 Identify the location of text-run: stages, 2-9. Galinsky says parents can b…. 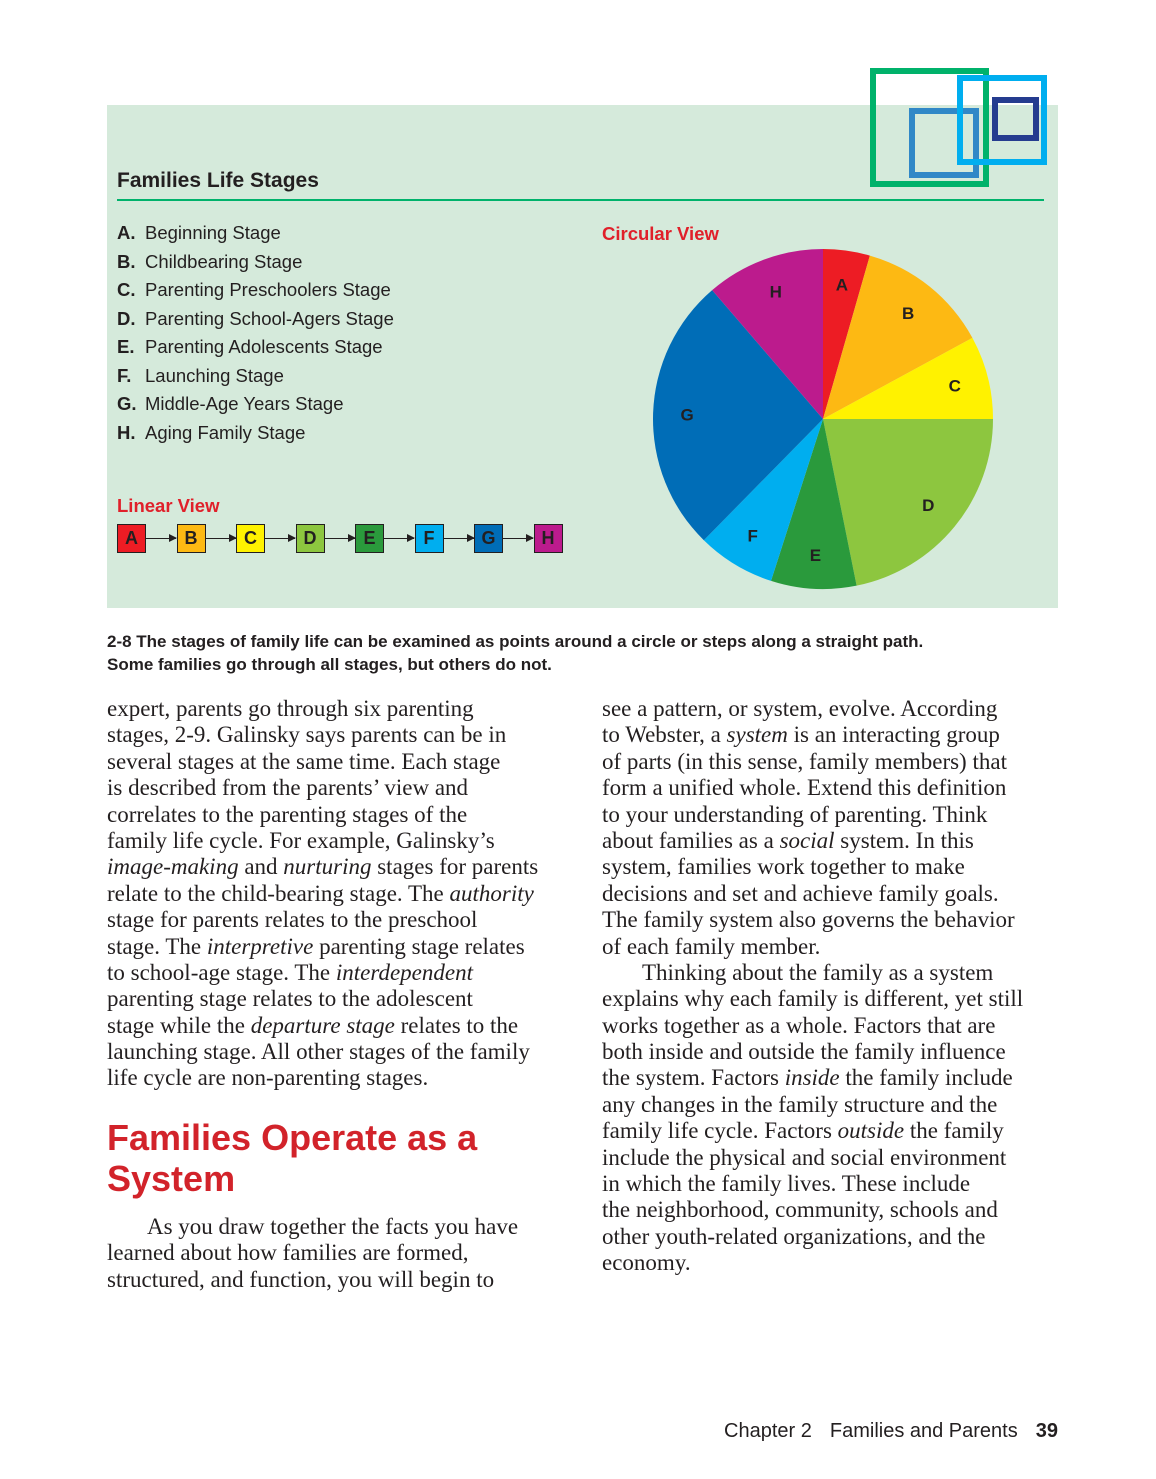
(307, 735).